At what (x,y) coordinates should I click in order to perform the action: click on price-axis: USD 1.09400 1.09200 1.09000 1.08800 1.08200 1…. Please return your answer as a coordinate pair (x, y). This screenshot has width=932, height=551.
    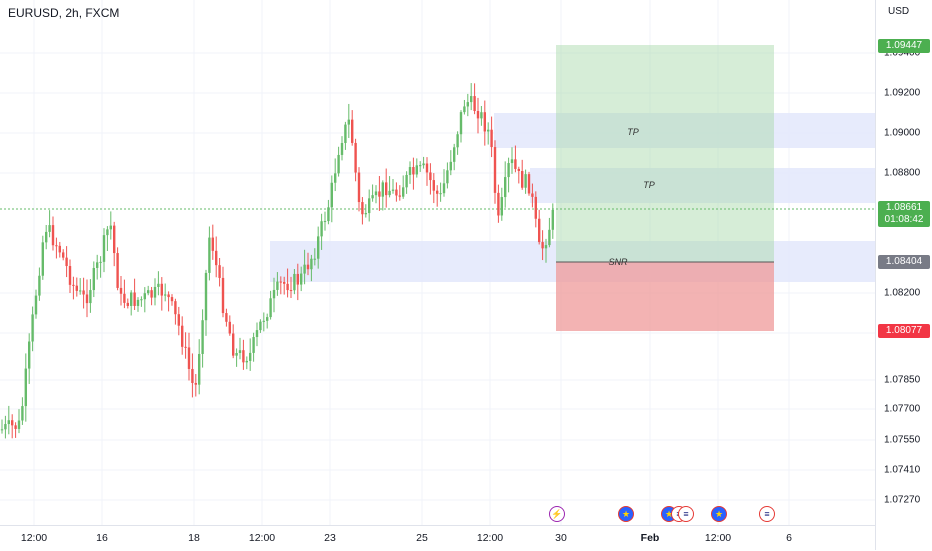
    Looking at the image, I should click on (903, 275).